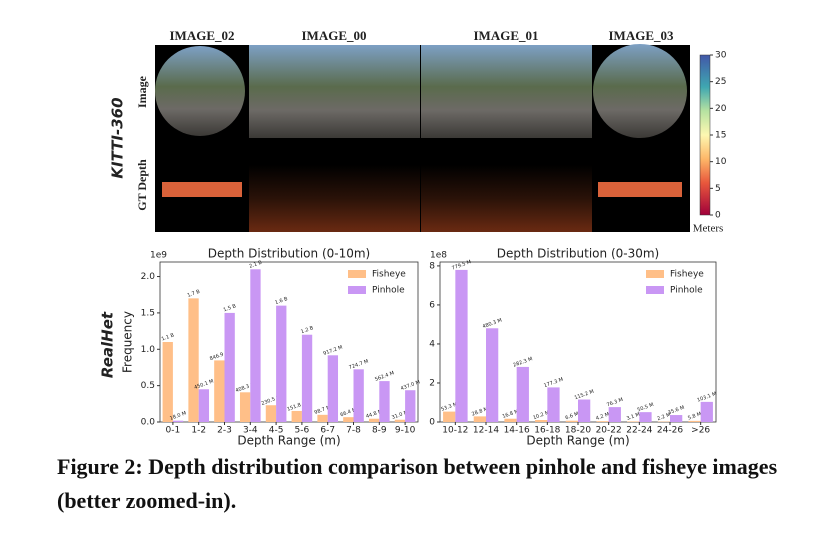 This screenshot has height=545, width=831. I want to click on value-label: 1.1 B, so click(168, 337).